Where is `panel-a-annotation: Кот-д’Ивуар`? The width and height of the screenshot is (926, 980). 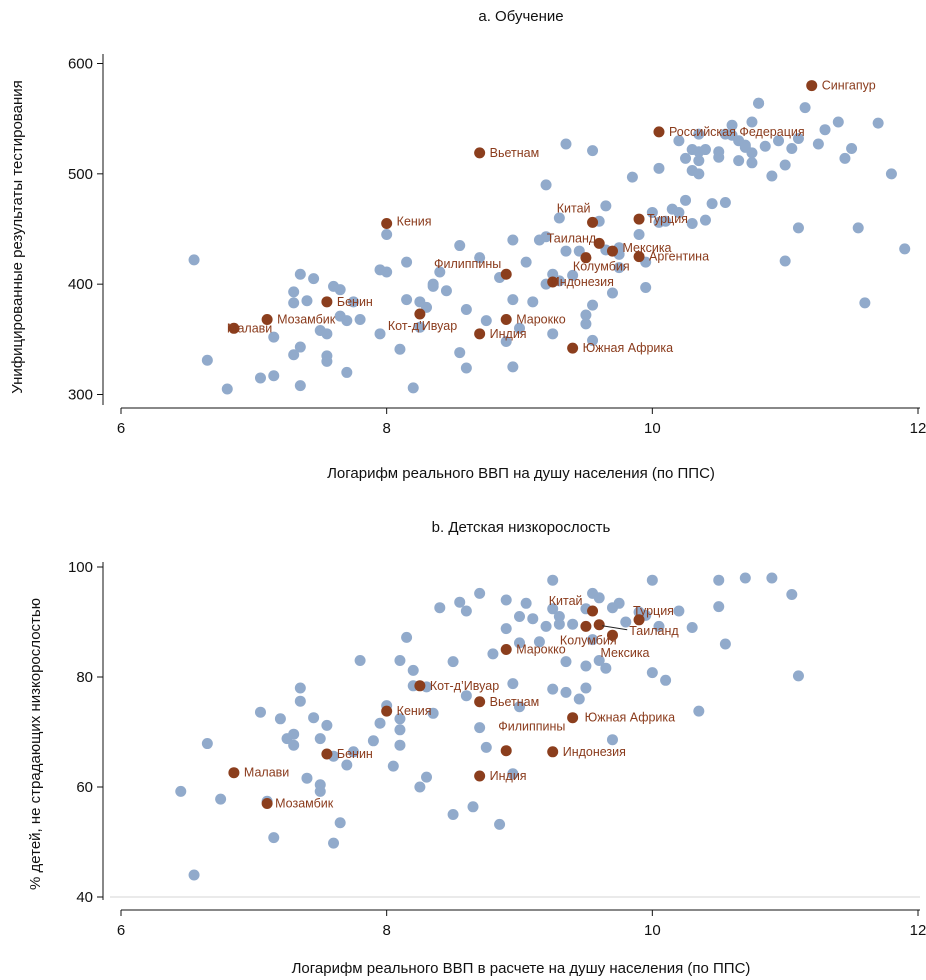 panel-a-annotation: Кот-д’Ивуар is located at coordinates (422, 326).